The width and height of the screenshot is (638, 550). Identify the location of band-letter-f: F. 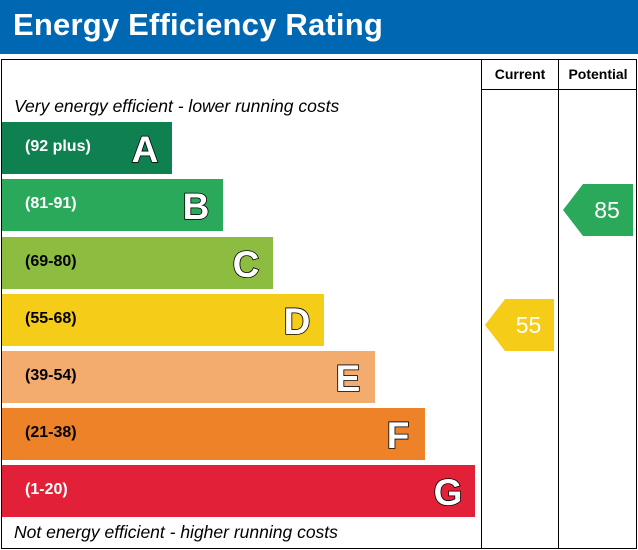
(398, 435).